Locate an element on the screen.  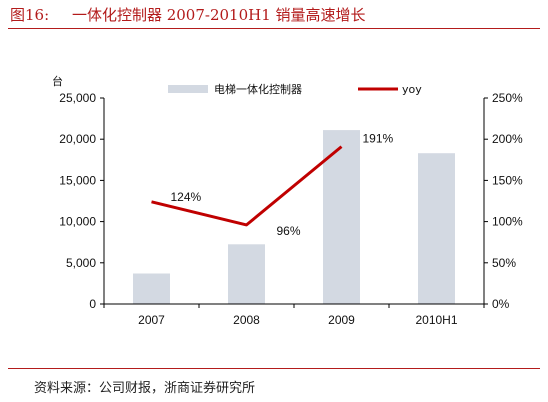
yoy-data-label-2007: 124% is located at coordinates (186, 197).